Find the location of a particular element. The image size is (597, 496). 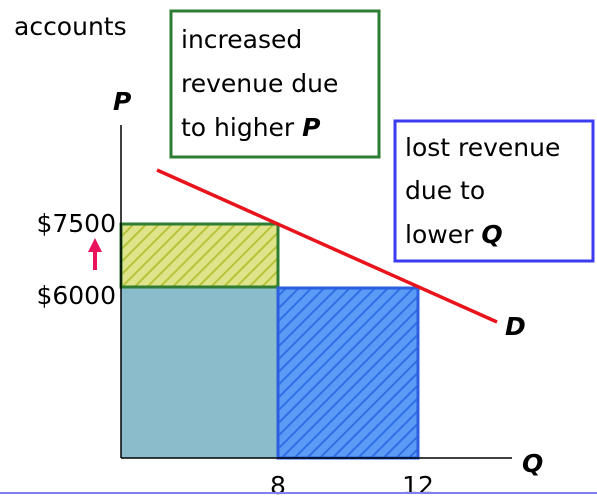

curve-label: D is located at coordinates (515, 326).